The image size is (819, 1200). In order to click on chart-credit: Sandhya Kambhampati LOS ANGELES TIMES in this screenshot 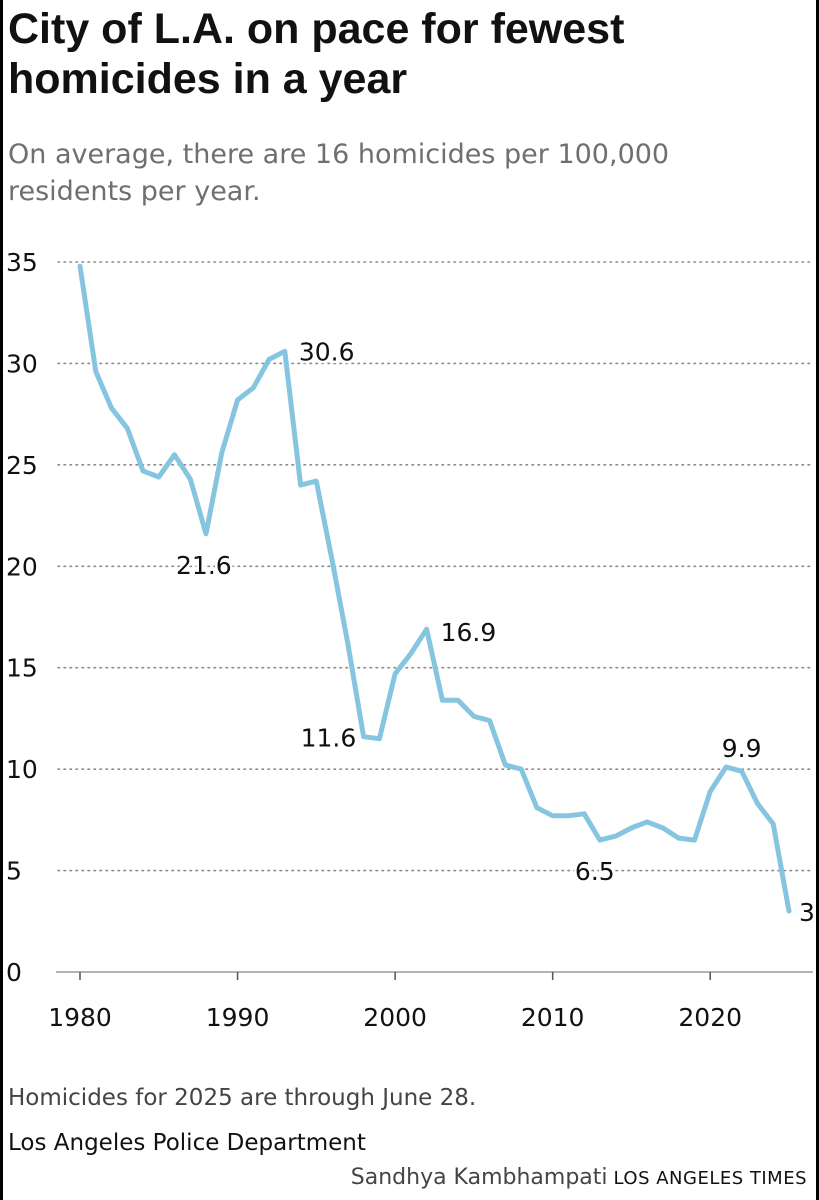, I will do `click(579, 1177)`.